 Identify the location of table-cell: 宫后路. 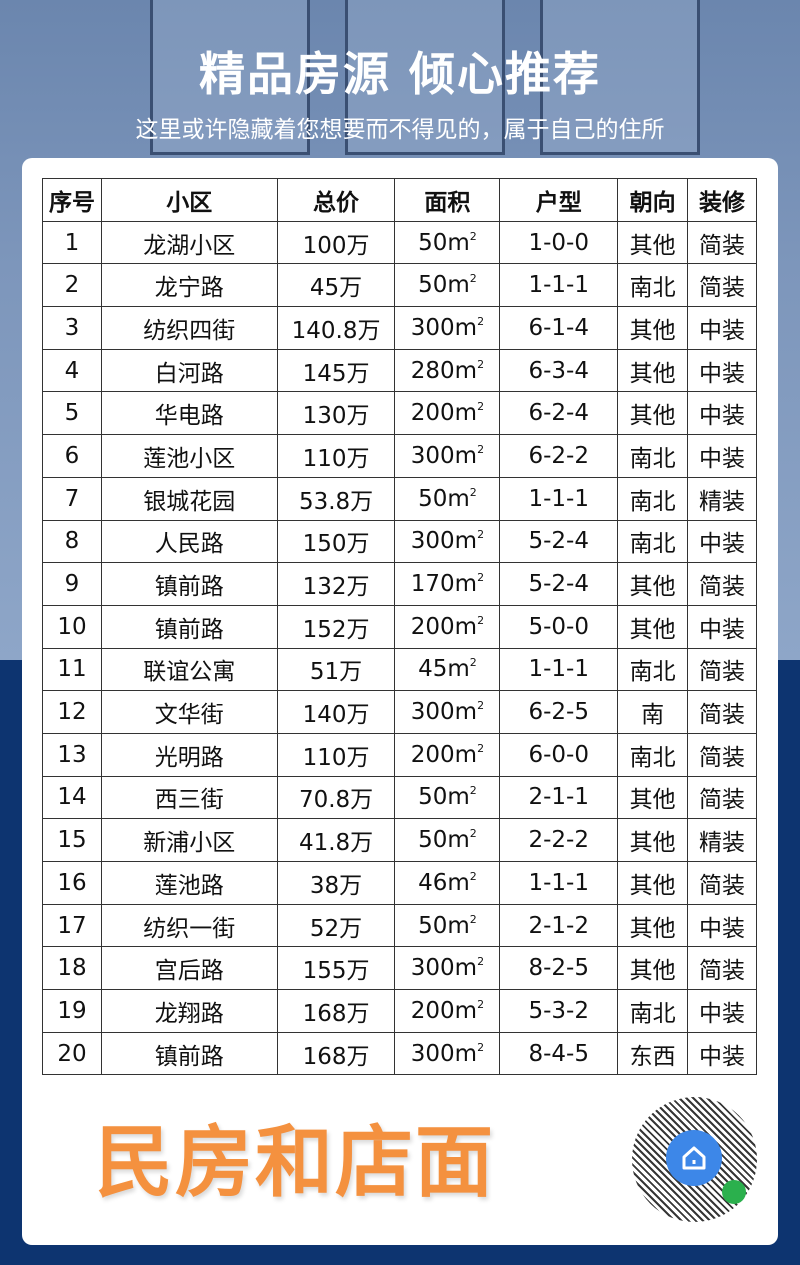
(189, 968).